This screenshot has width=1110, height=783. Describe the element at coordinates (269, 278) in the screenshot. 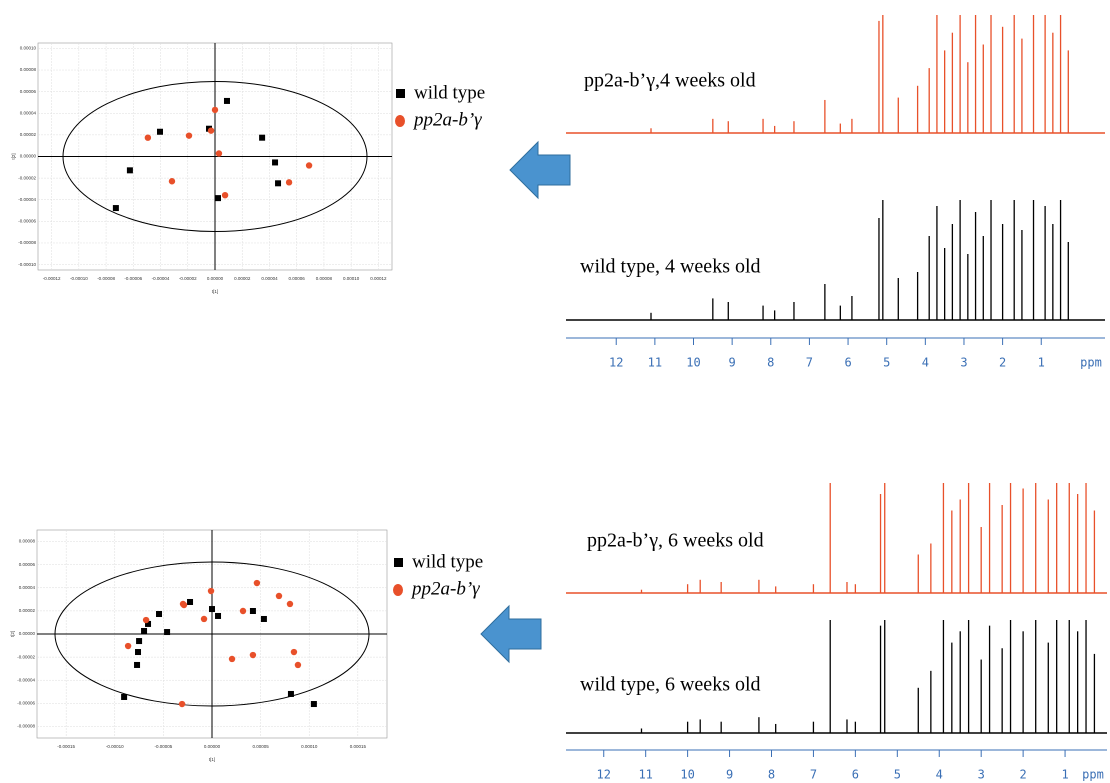

I see `x-tick-label: 0.00004` at that location.